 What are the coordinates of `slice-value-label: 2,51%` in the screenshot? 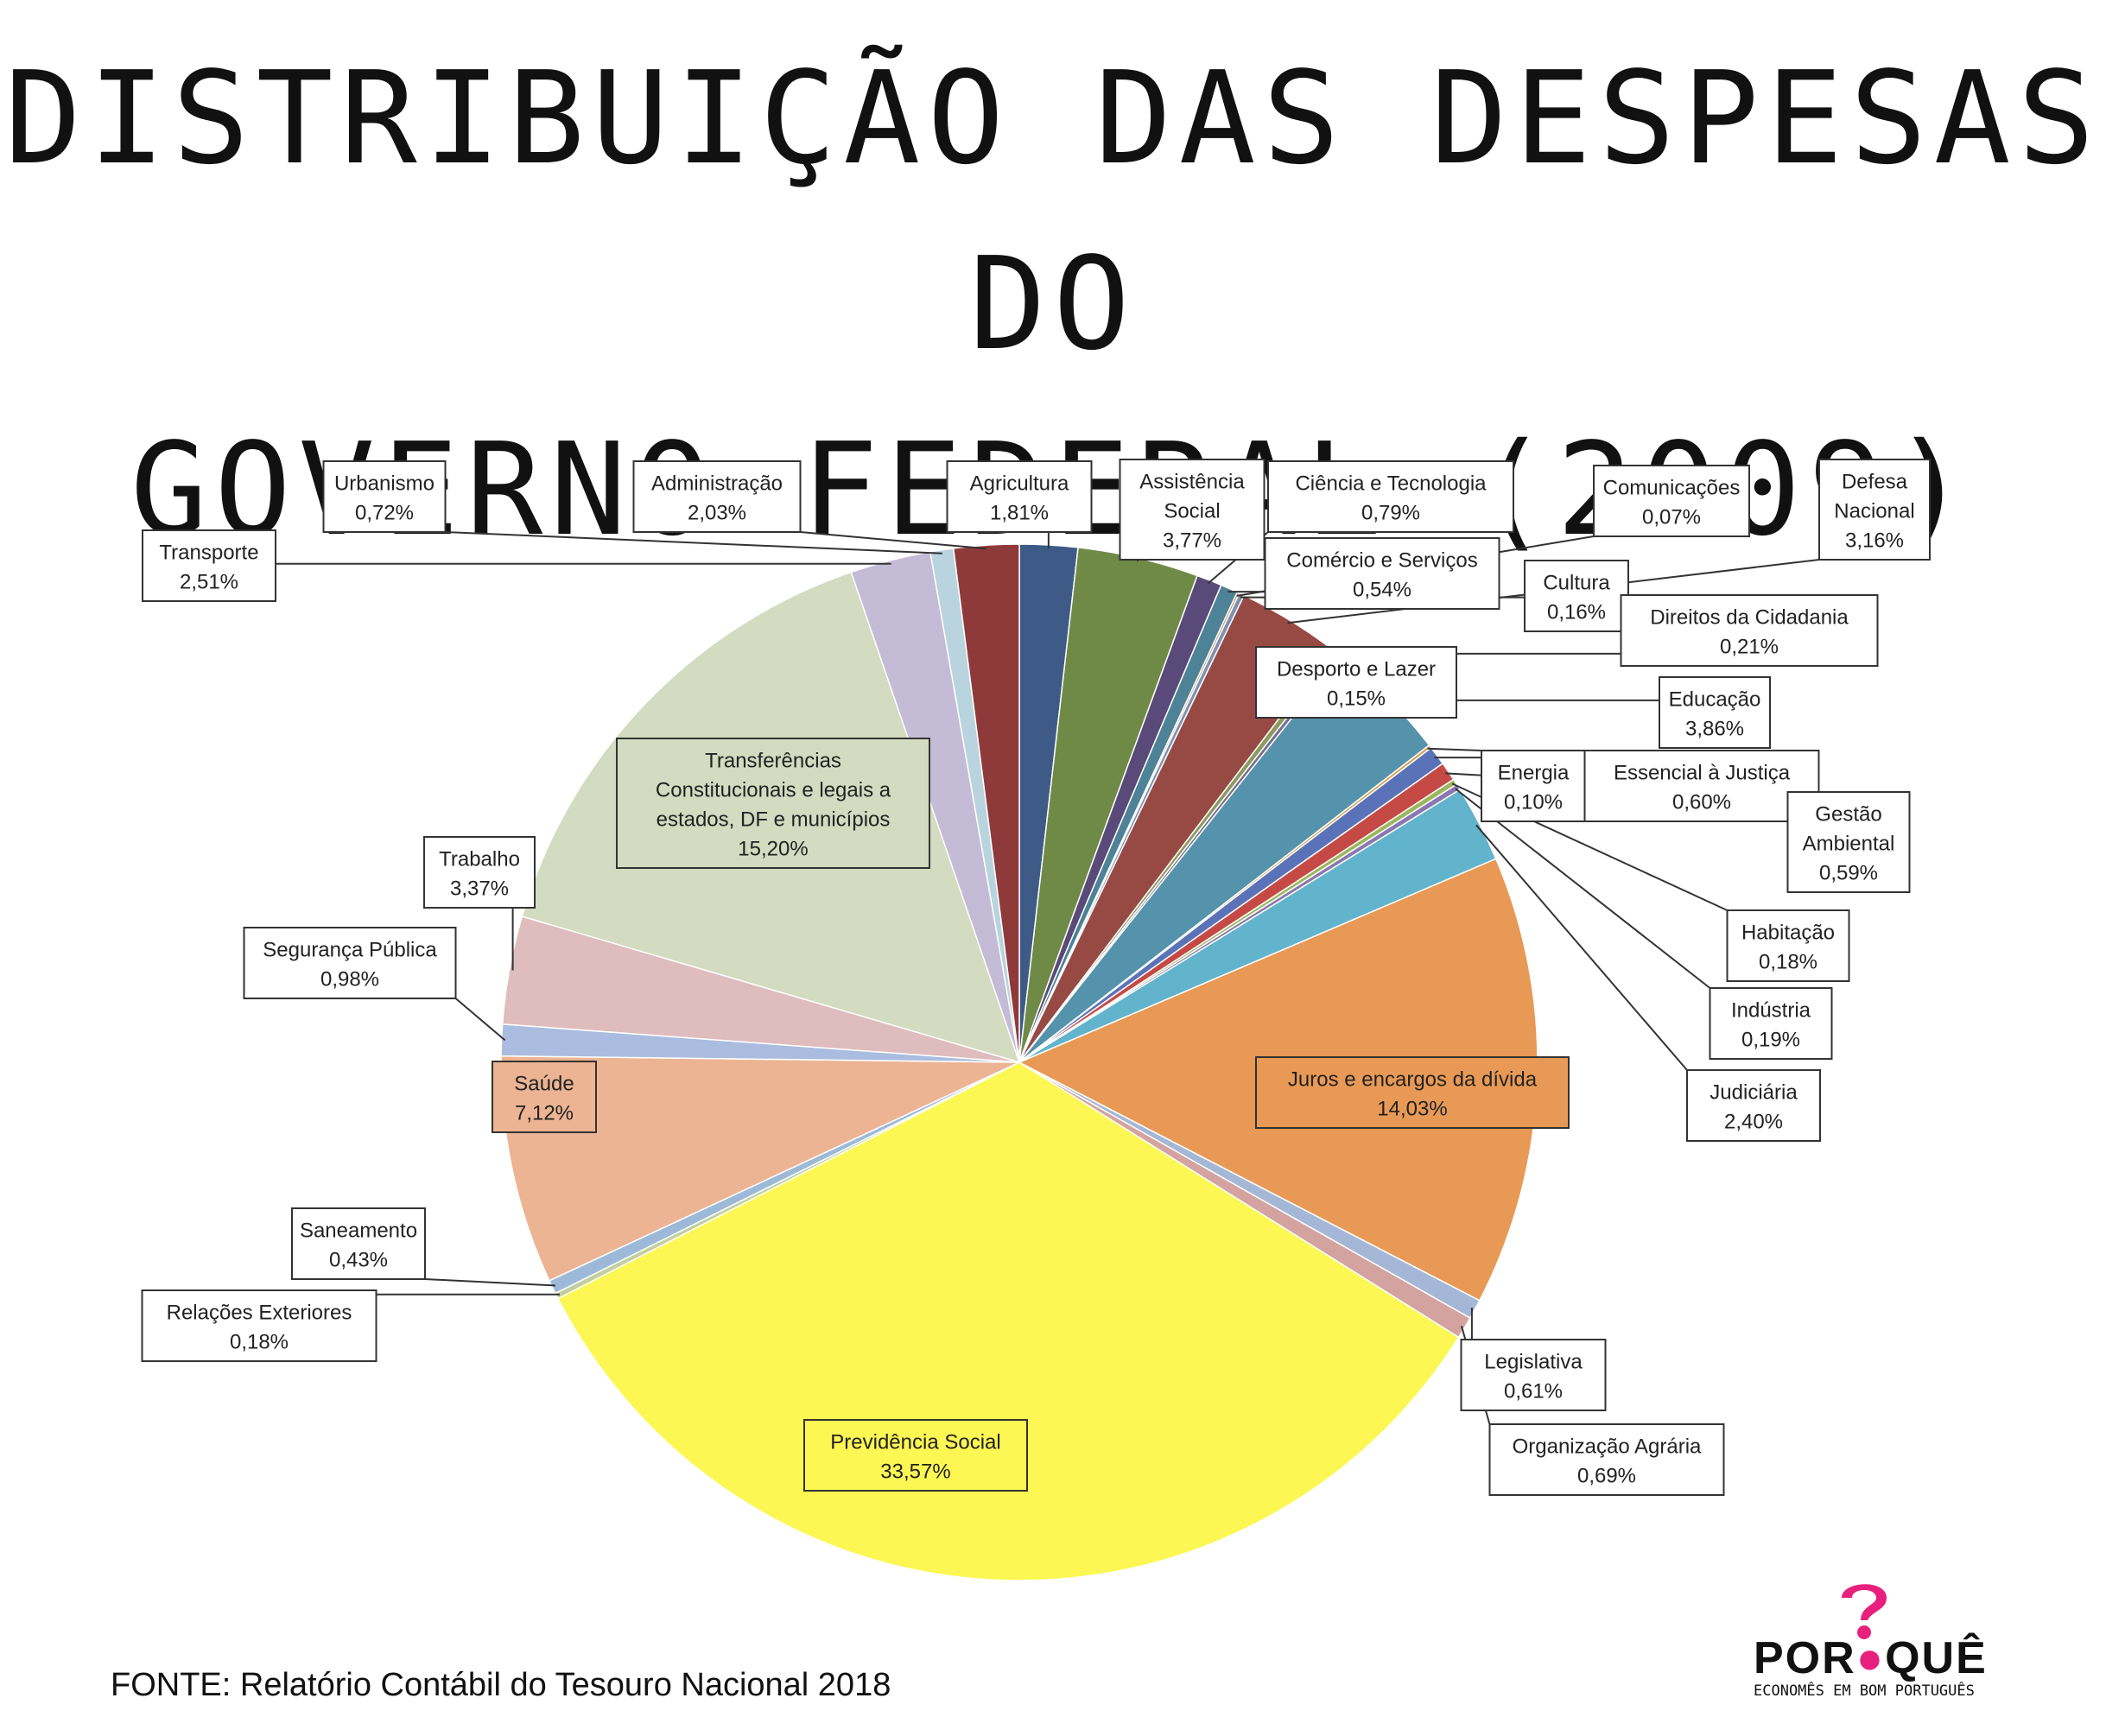 It's located at (209, 582).